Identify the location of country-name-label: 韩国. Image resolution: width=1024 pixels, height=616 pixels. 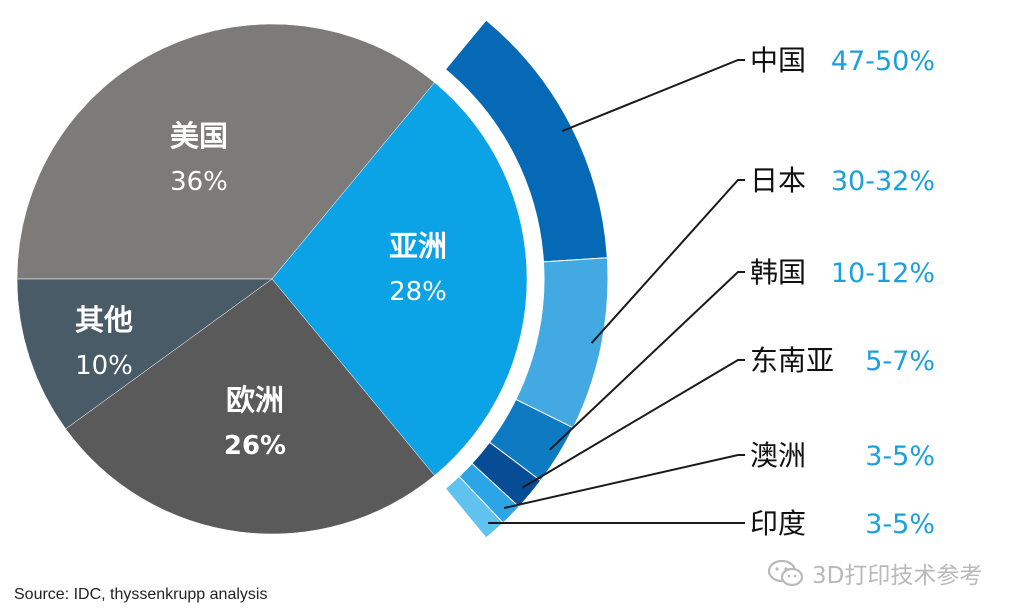
(778, 272).